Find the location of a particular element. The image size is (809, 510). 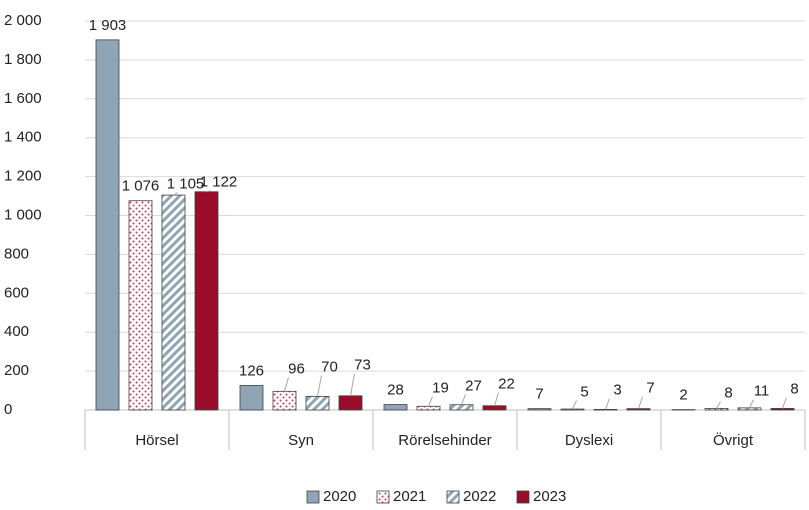

data-label: 73 is located at coordinates (362, 364).